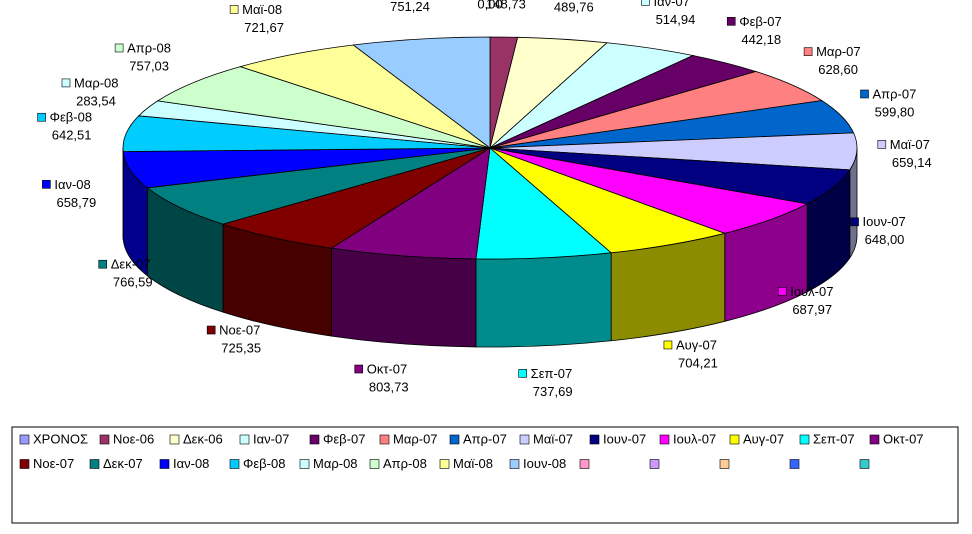  I want to click on data-label: Αυγ-07 704,21, so click(690, 353).